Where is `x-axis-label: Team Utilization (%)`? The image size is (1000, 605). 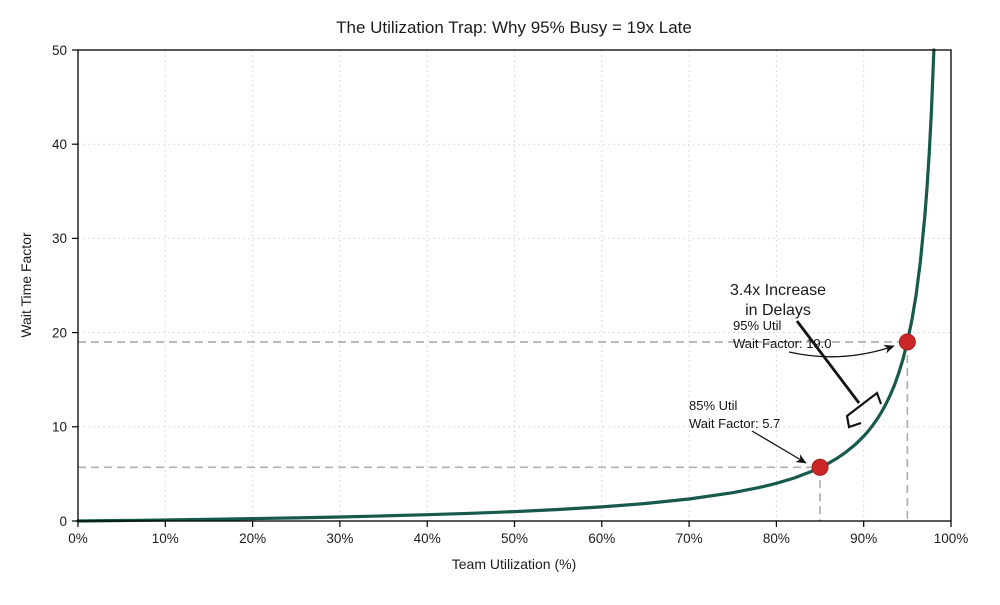
x-axis-label: Team Utilization (%) is located at coordinates (514, 564).